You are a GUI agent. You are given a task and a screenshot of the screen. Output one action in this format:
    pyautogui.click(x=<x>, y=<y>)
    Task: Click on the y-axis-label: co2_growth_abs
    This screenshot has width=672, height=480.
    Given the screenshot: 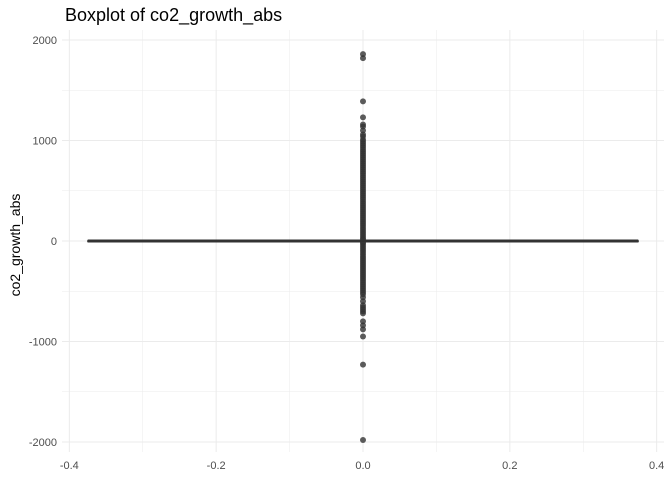 What is the action you would take?
    pyautogui.click(x=15, y=245)
    